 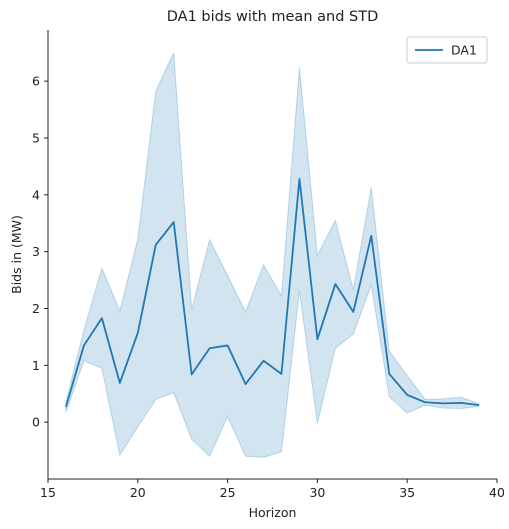 I want to click on chart-title: DA1 bids with mean and STD, so click(x=272, y=17).